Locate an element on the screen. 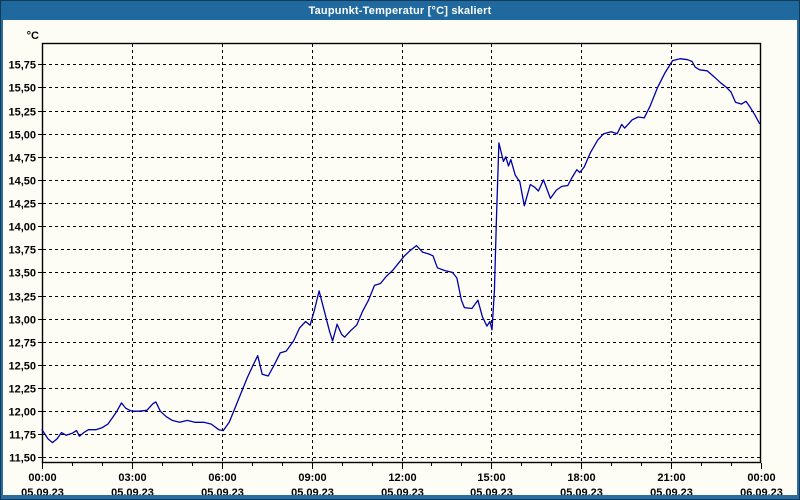  x-axis-time-label: 06:00 is located at coordinates (222, 478).